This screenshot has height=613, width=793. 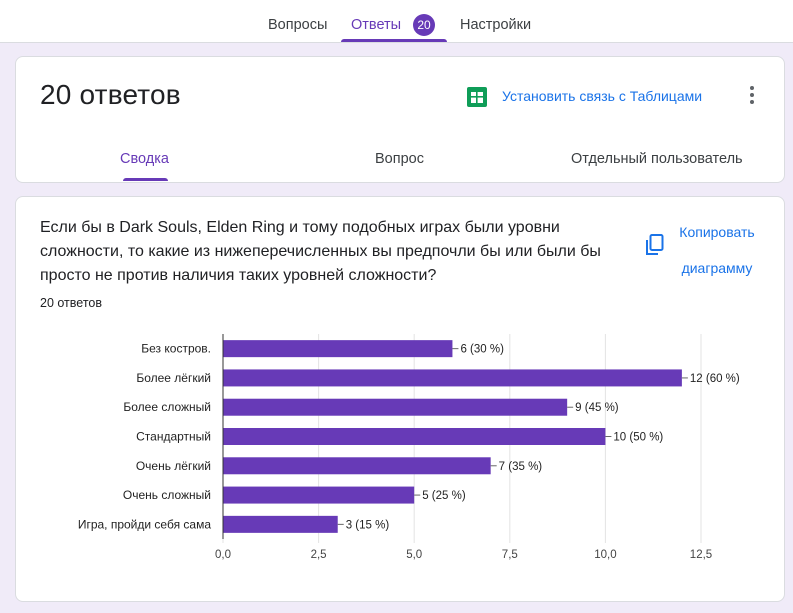 What do you see at coordinates (173, 437) in the screenshot?
I see `category-label: Стандартный` at bounding box center [173, 437].